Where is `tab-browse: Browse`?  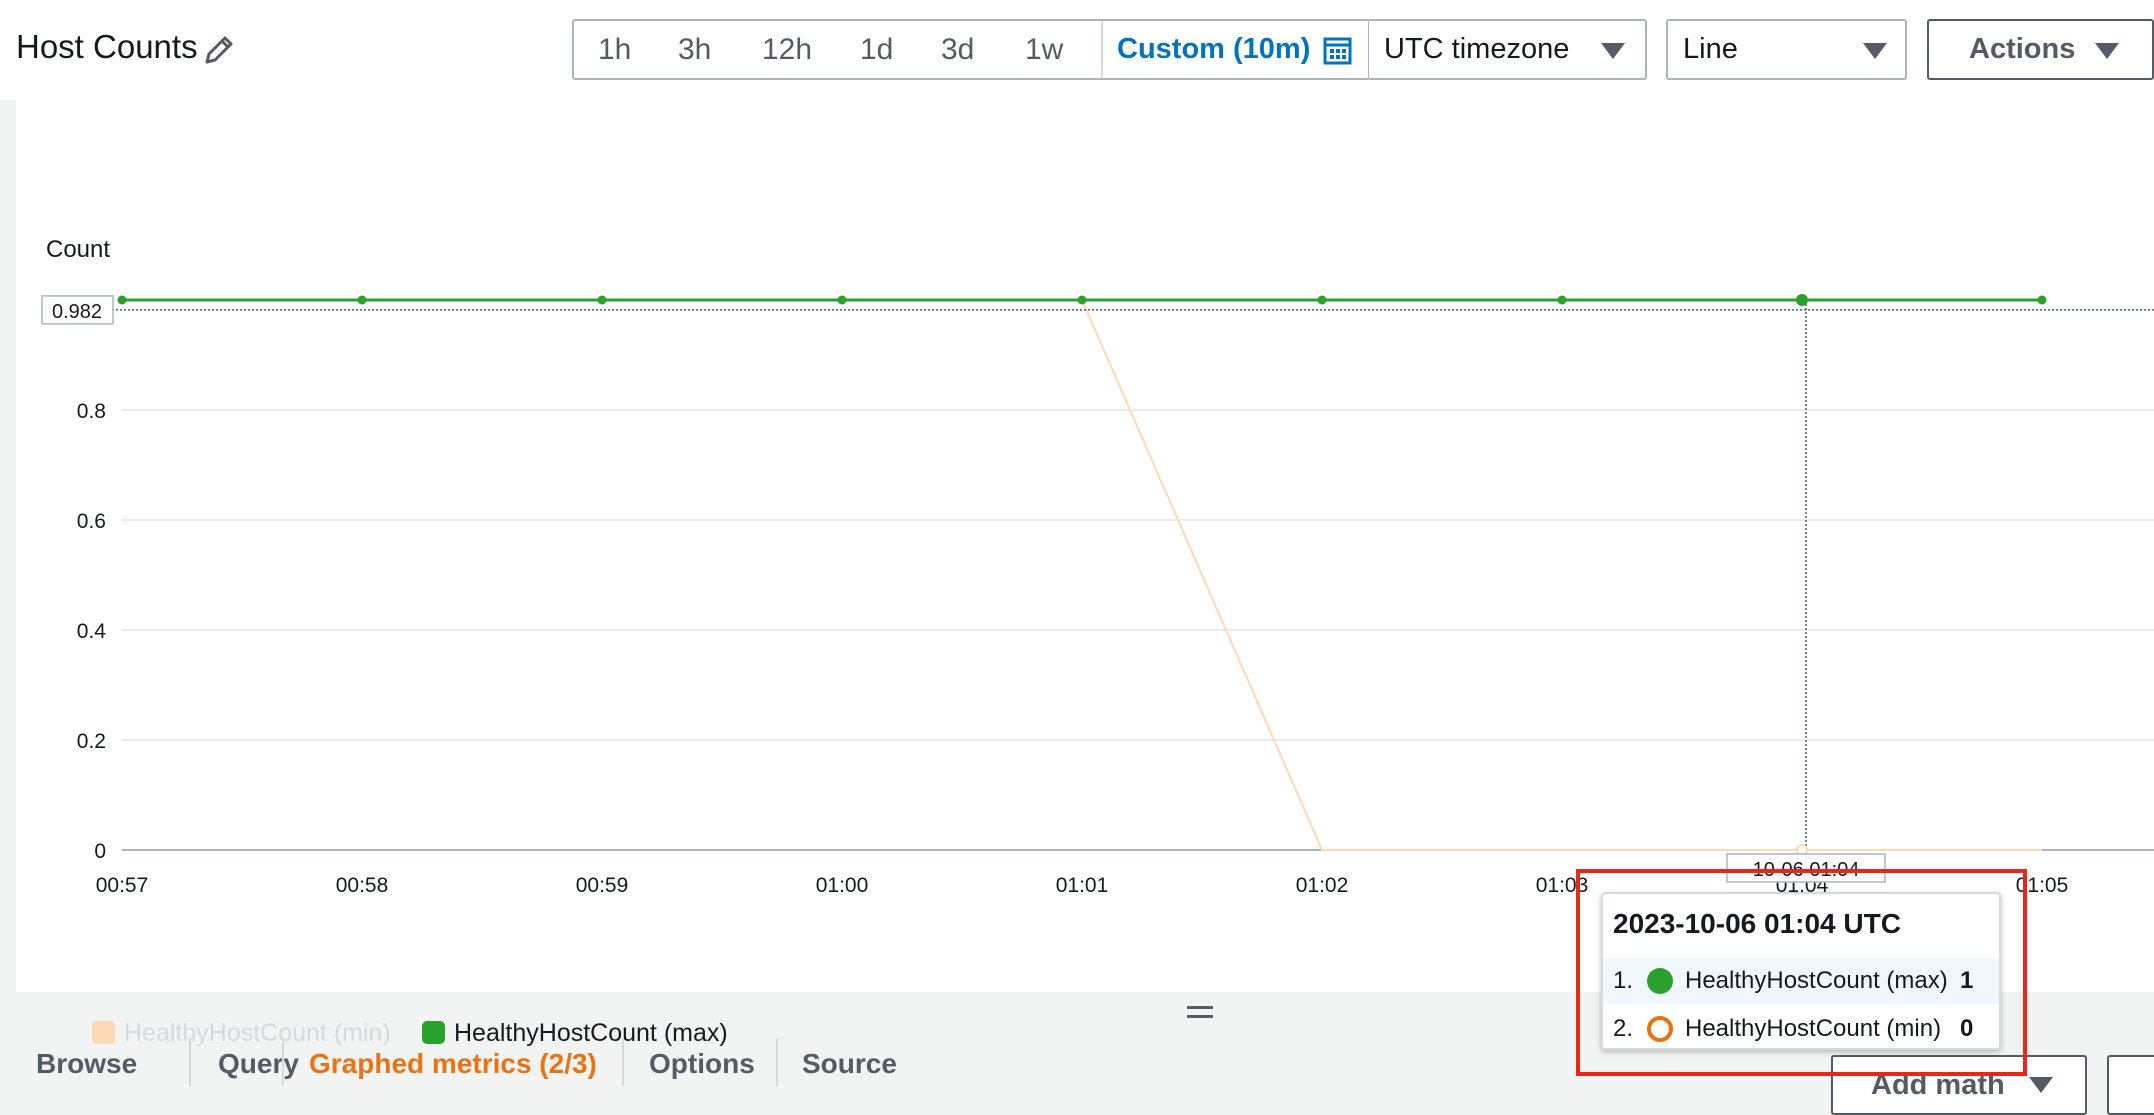 tab-browse: Browse is located at coordinates (87, 1063).